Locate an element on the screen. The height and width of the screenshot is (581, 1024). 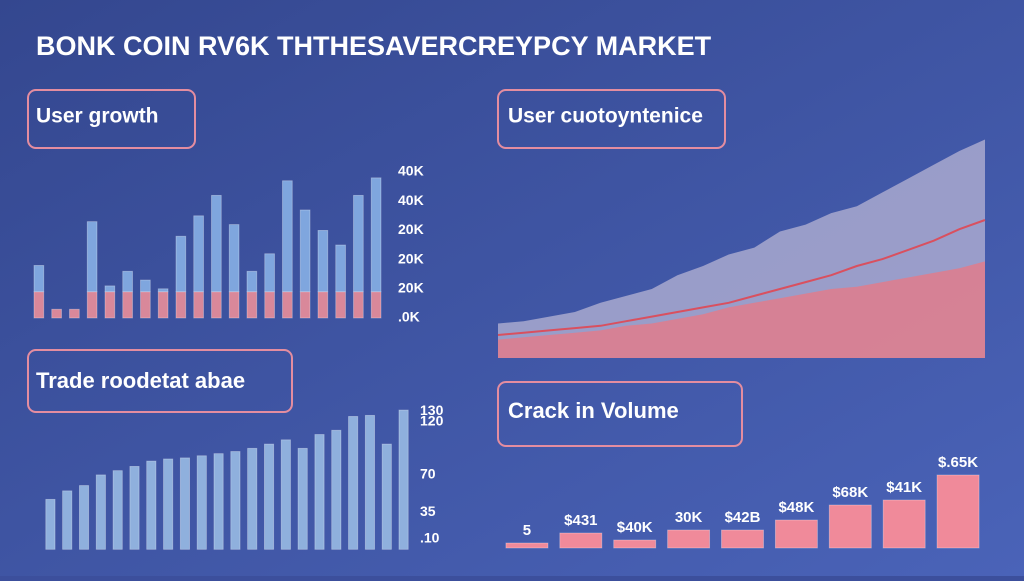
chart-title: Trade roodetat abae is located at coordinates (140, 380).